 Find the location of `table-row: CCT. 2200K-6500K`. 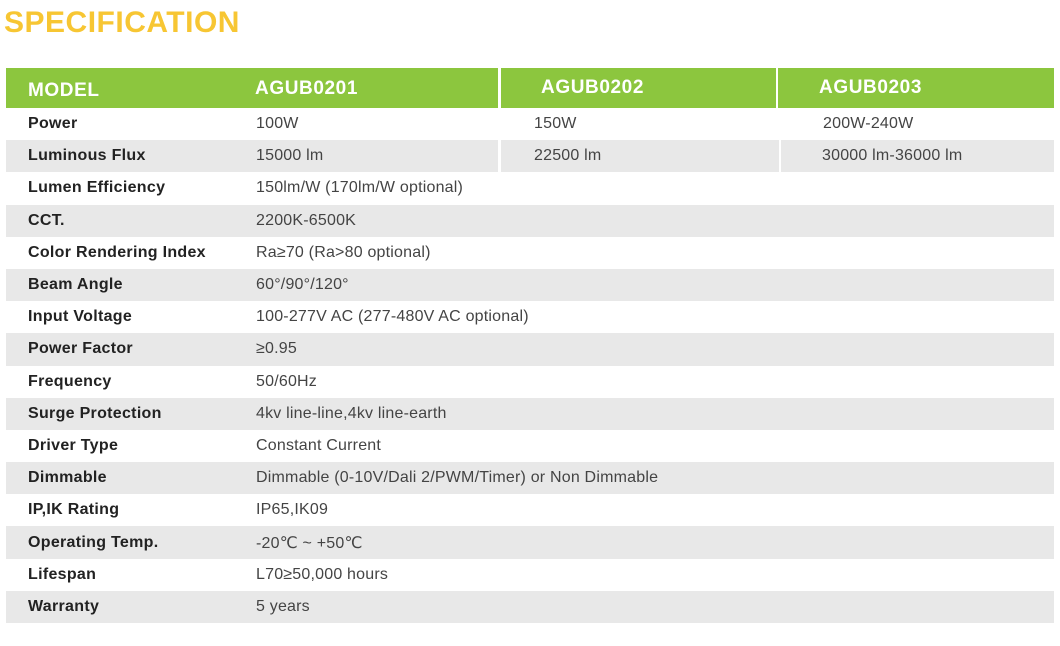

table-row: CCT. 2200K-6500K is located at coordinates (530, 220).